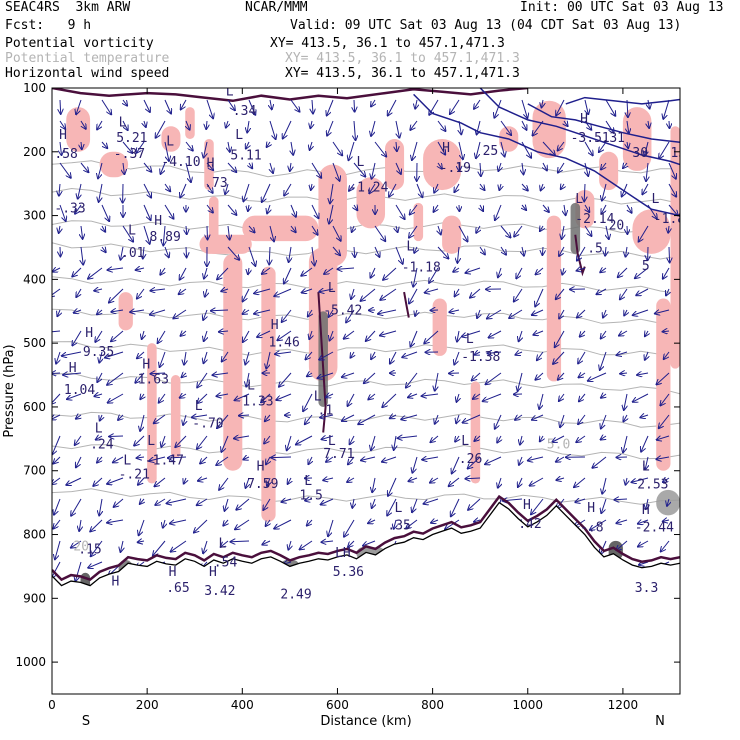 Image resolution: width=740 pixels, height=740 pixels. Describe the element at coordinates (34, 279) in the screenshot. I see `y-tick-label: 400` at that location.